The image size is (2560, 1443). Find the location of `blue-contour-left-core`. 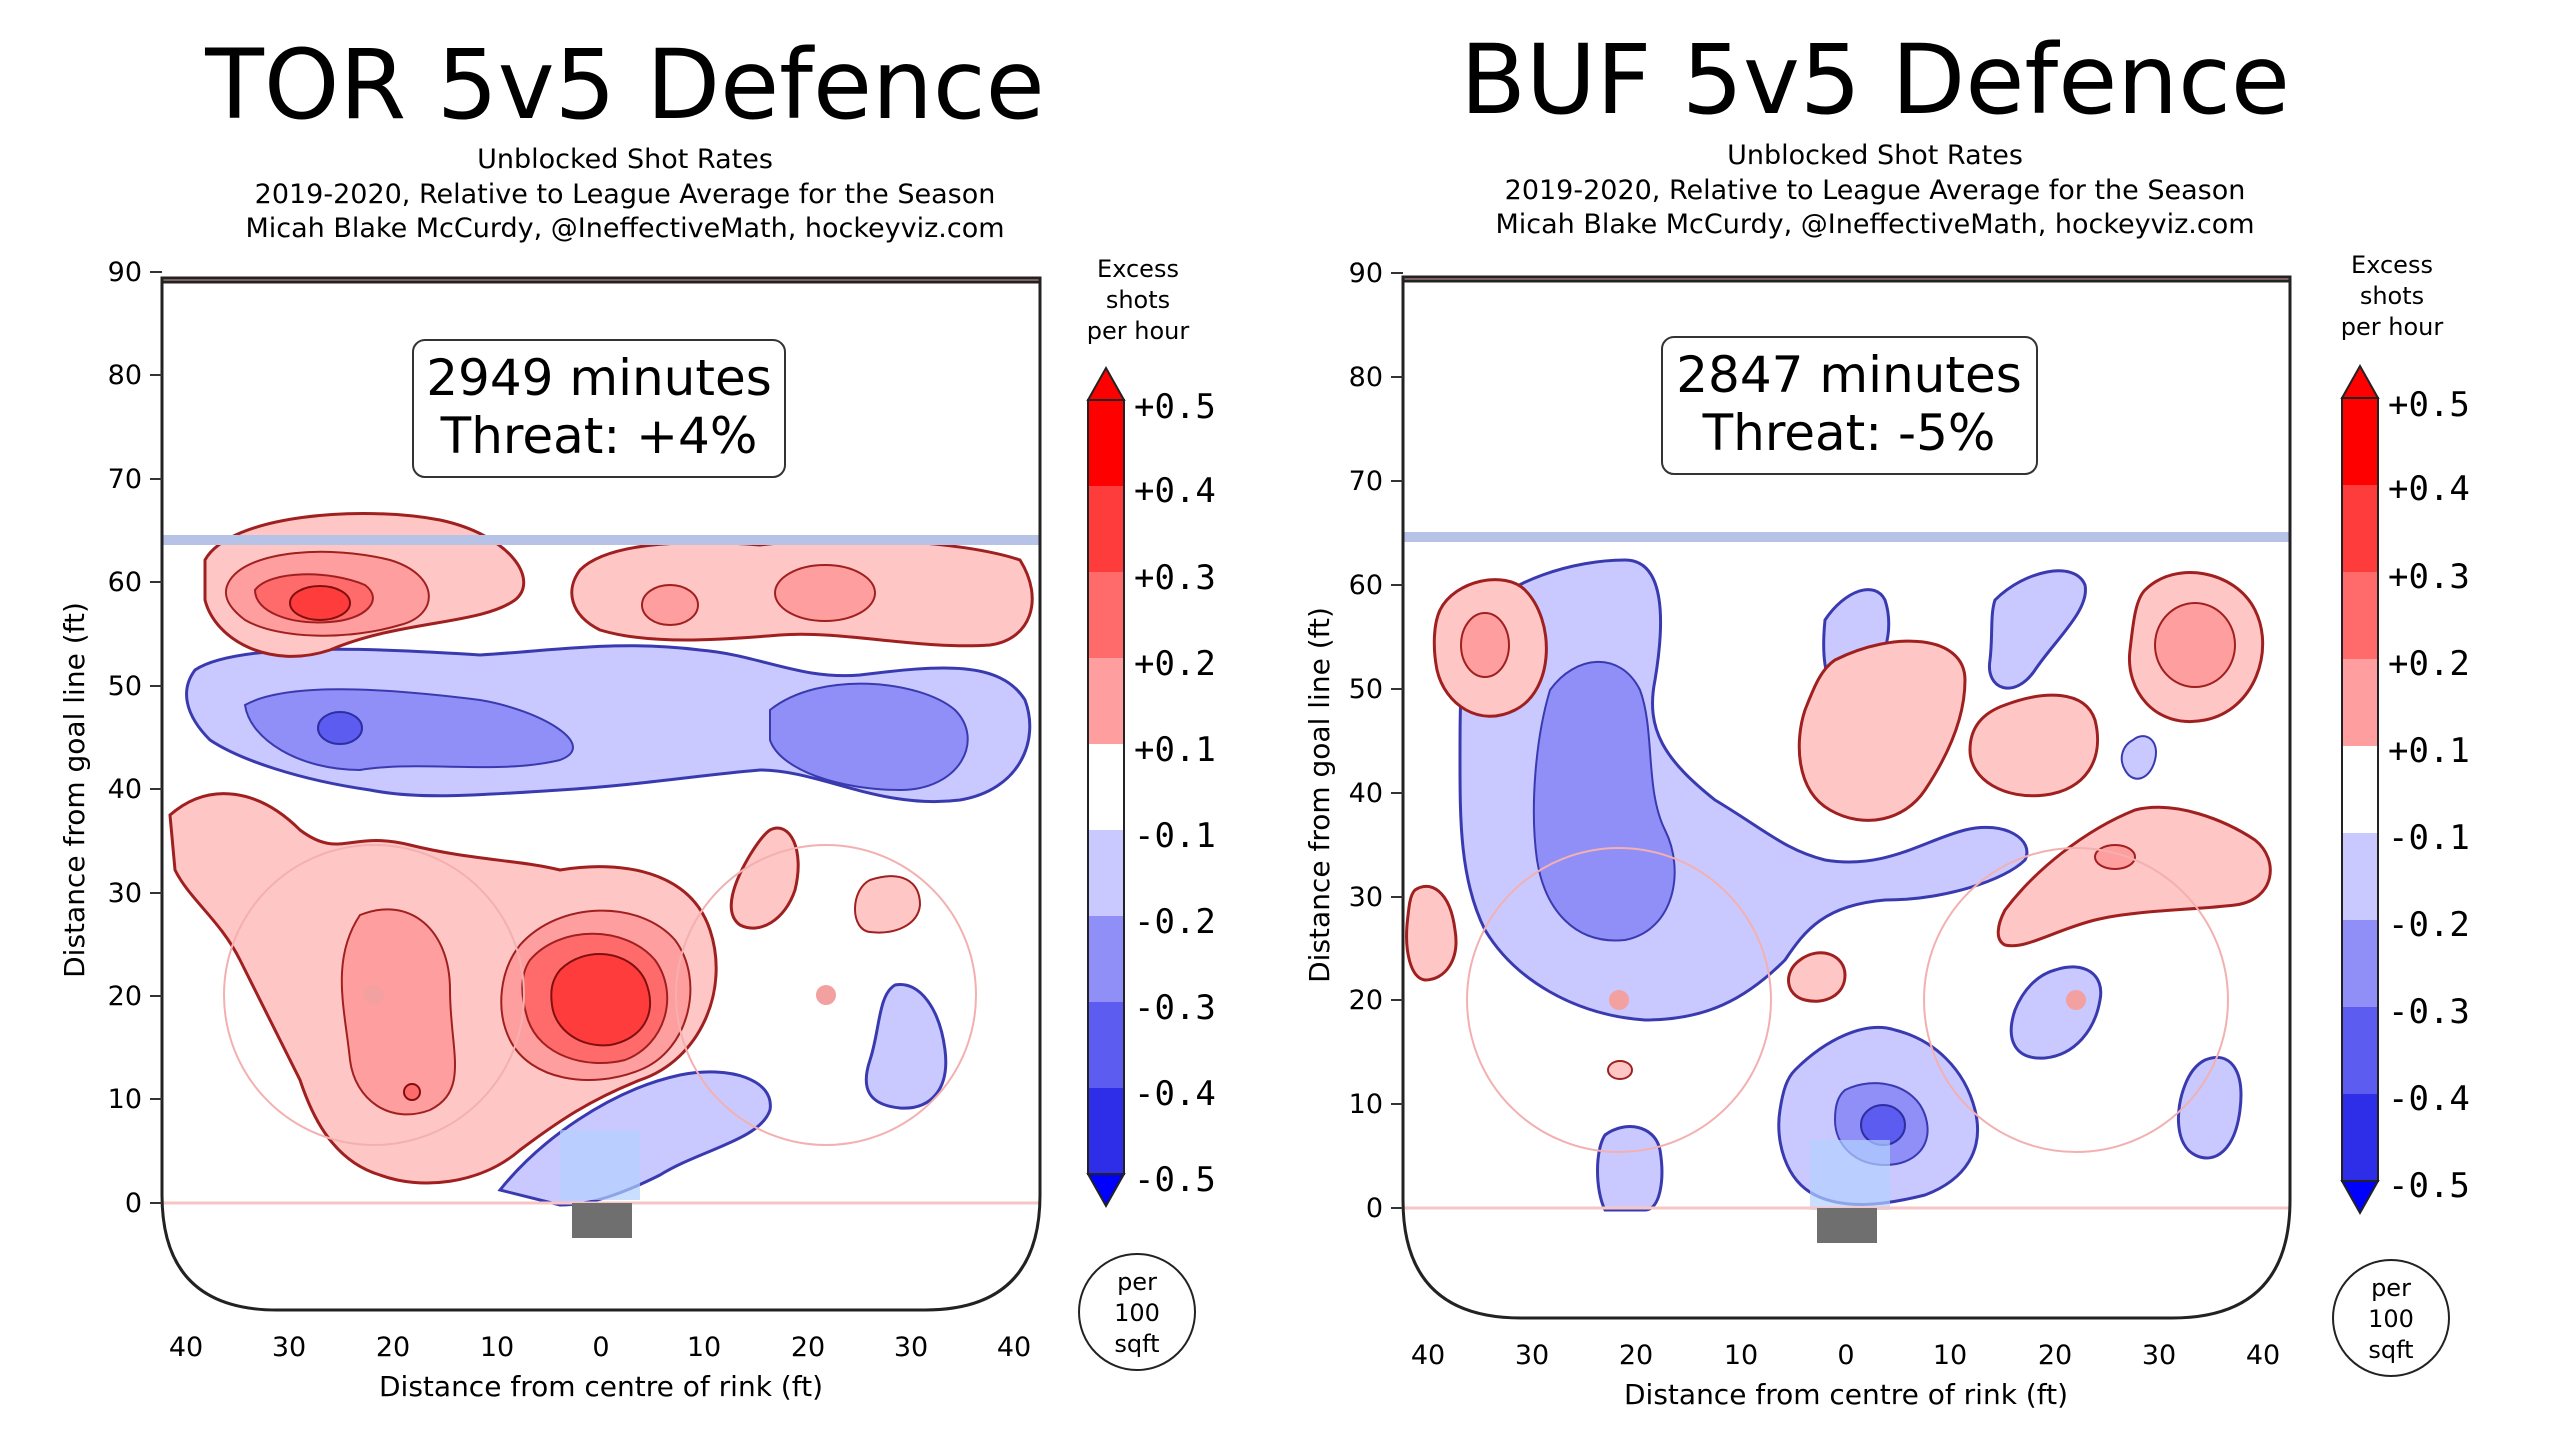

blue-contour-left-core is located at coordinates (340, 728).